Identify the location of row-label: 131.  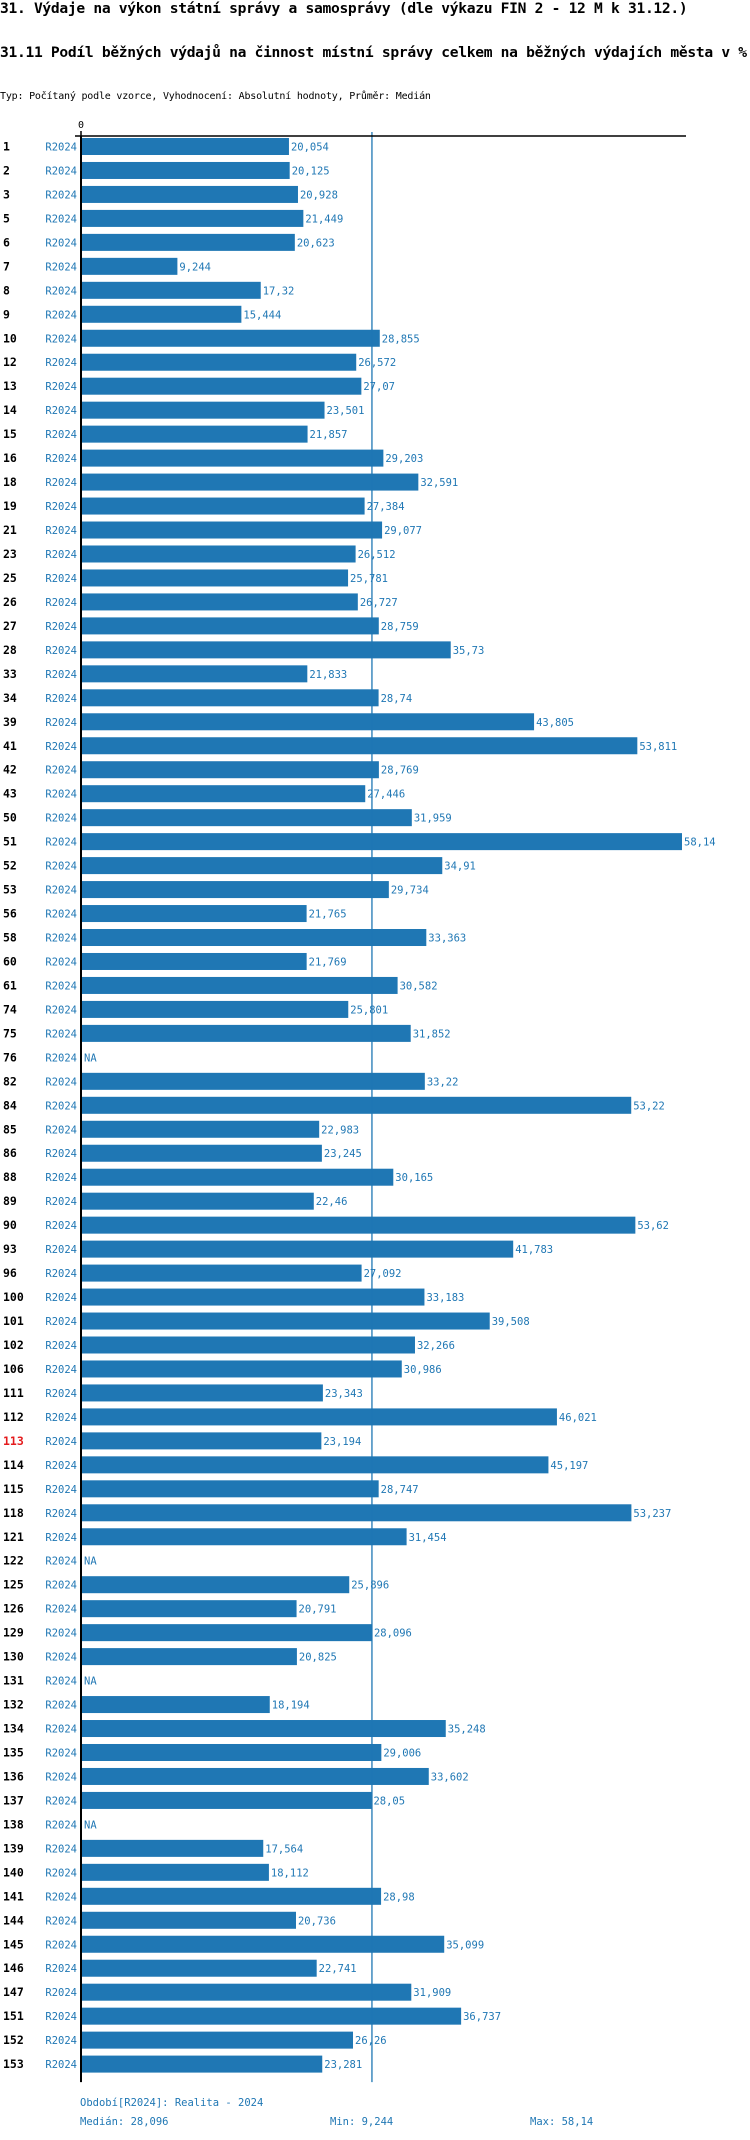
(13, 1681).